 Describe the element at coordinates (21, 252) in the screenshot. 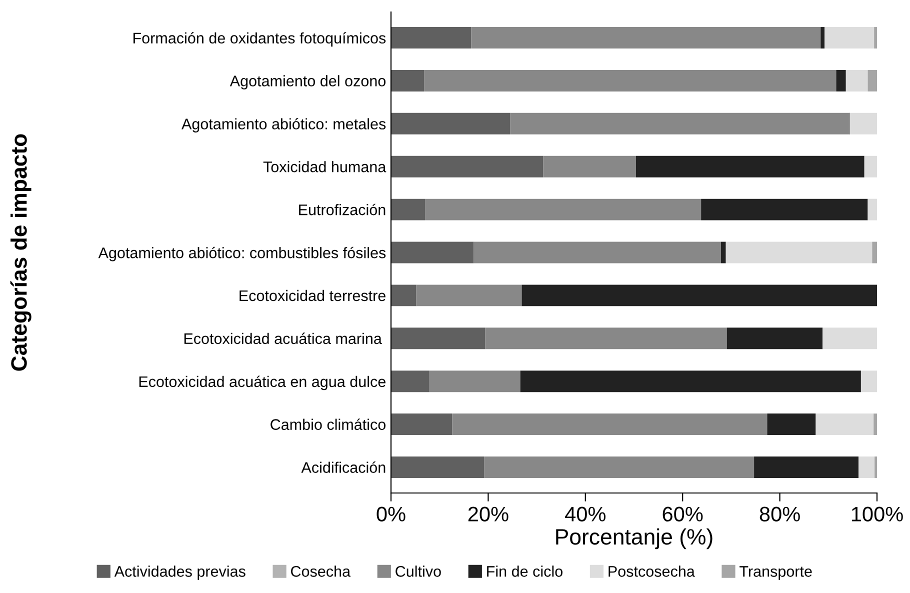

I see `y-axis-title: Categorías de impacto` at that location.